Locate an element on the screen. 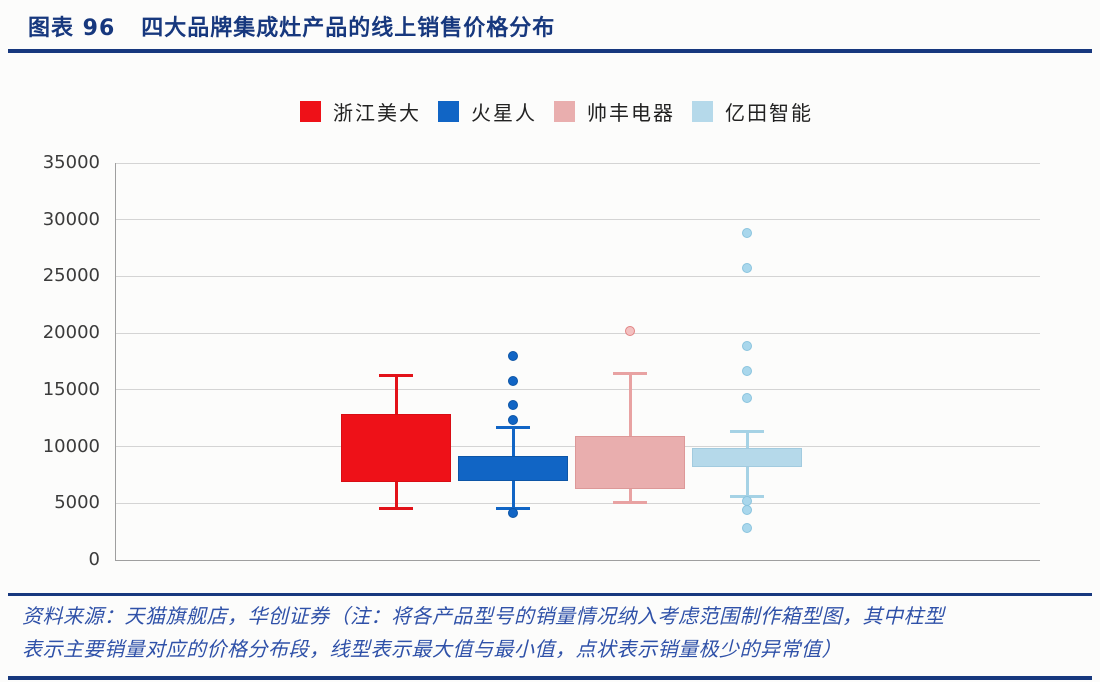 This screenshot has height=682, width=1100. title-divider is located at coordinates (550, 51).